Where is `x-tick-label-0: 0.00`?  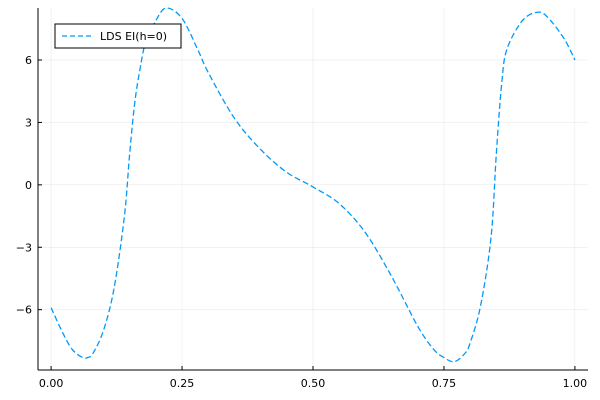 x-tick-label-0: 0.00 is located at coordinates (51, 383).